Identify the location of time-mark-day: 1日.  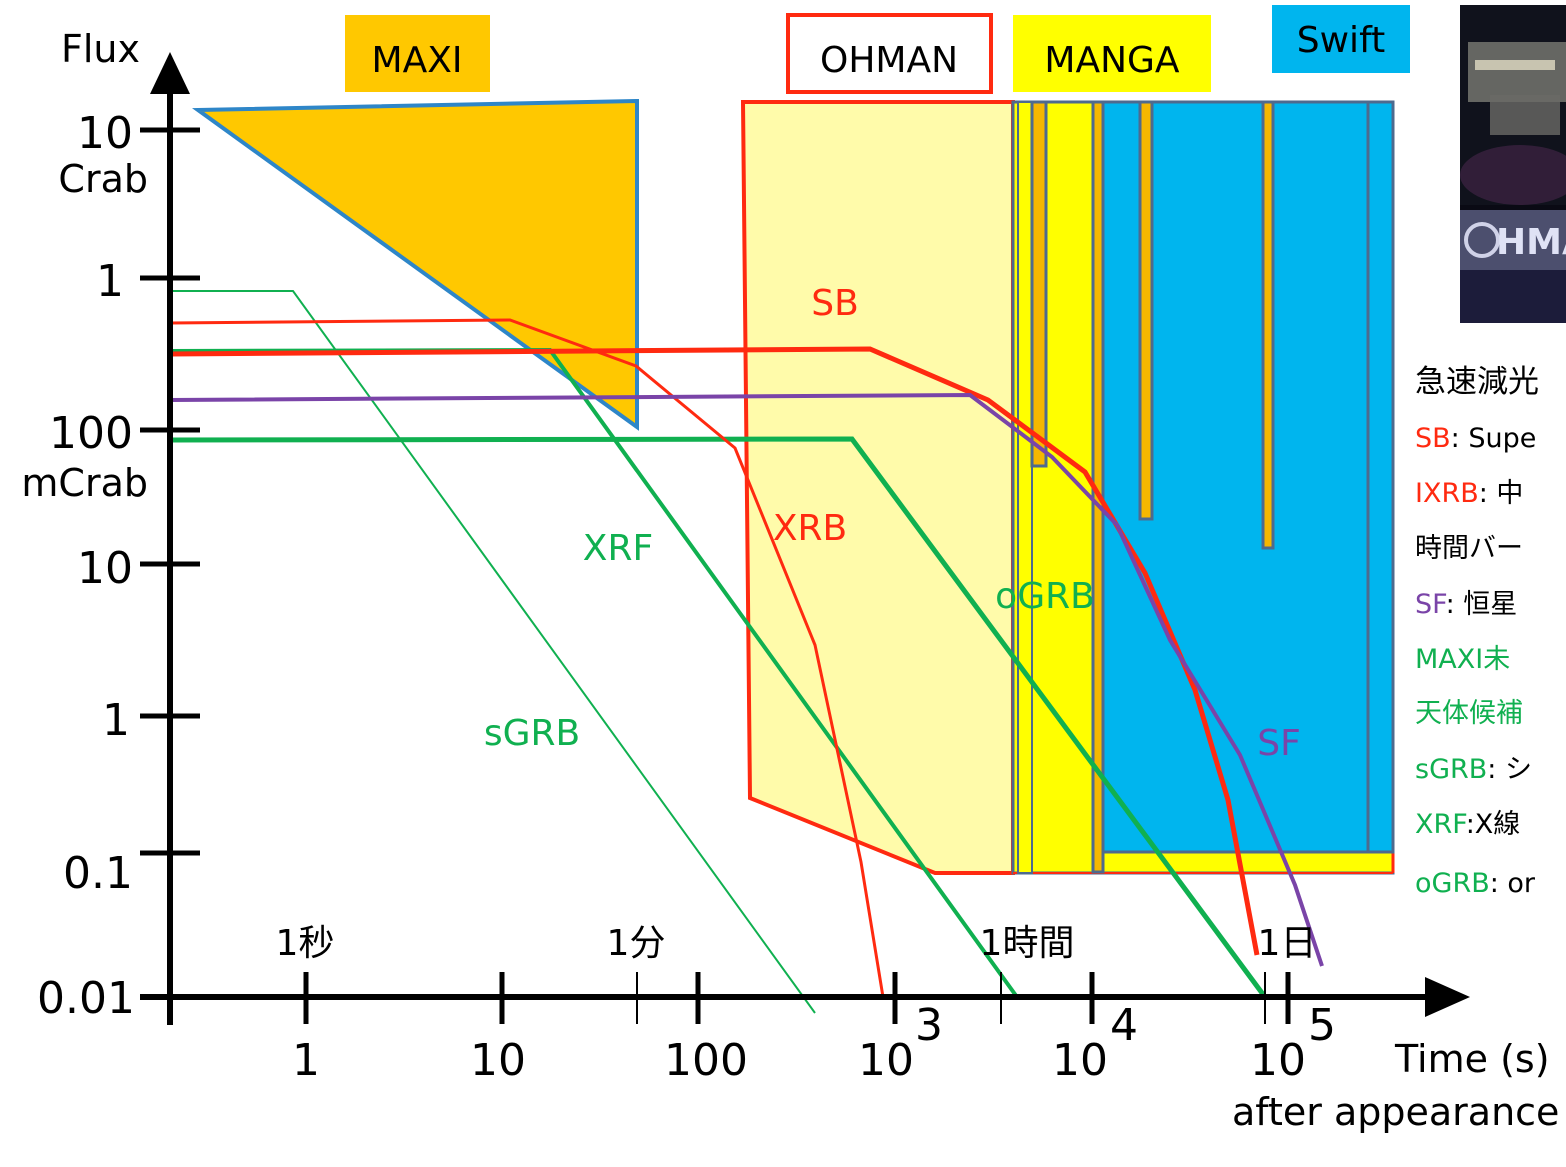
(1287, 943).